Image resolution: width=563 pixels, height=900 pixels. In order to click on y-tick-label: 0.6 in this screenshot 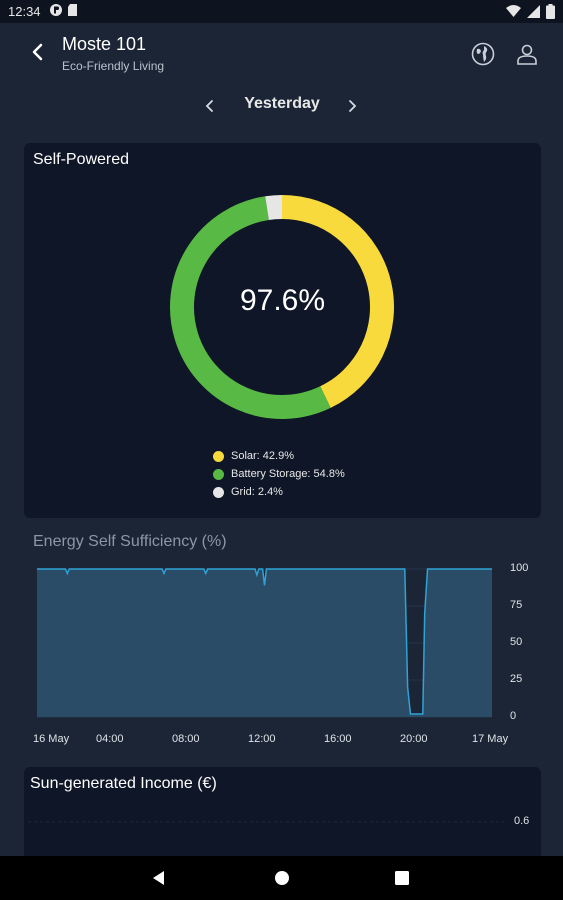, I will do `click(522, 821)`.